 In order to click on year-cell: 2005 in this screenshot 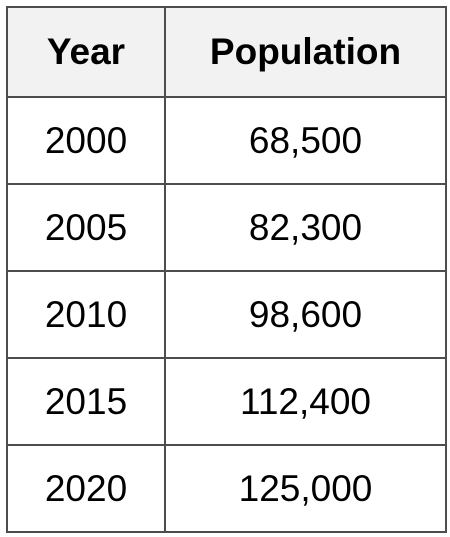, I will do `click(86, 227)`.